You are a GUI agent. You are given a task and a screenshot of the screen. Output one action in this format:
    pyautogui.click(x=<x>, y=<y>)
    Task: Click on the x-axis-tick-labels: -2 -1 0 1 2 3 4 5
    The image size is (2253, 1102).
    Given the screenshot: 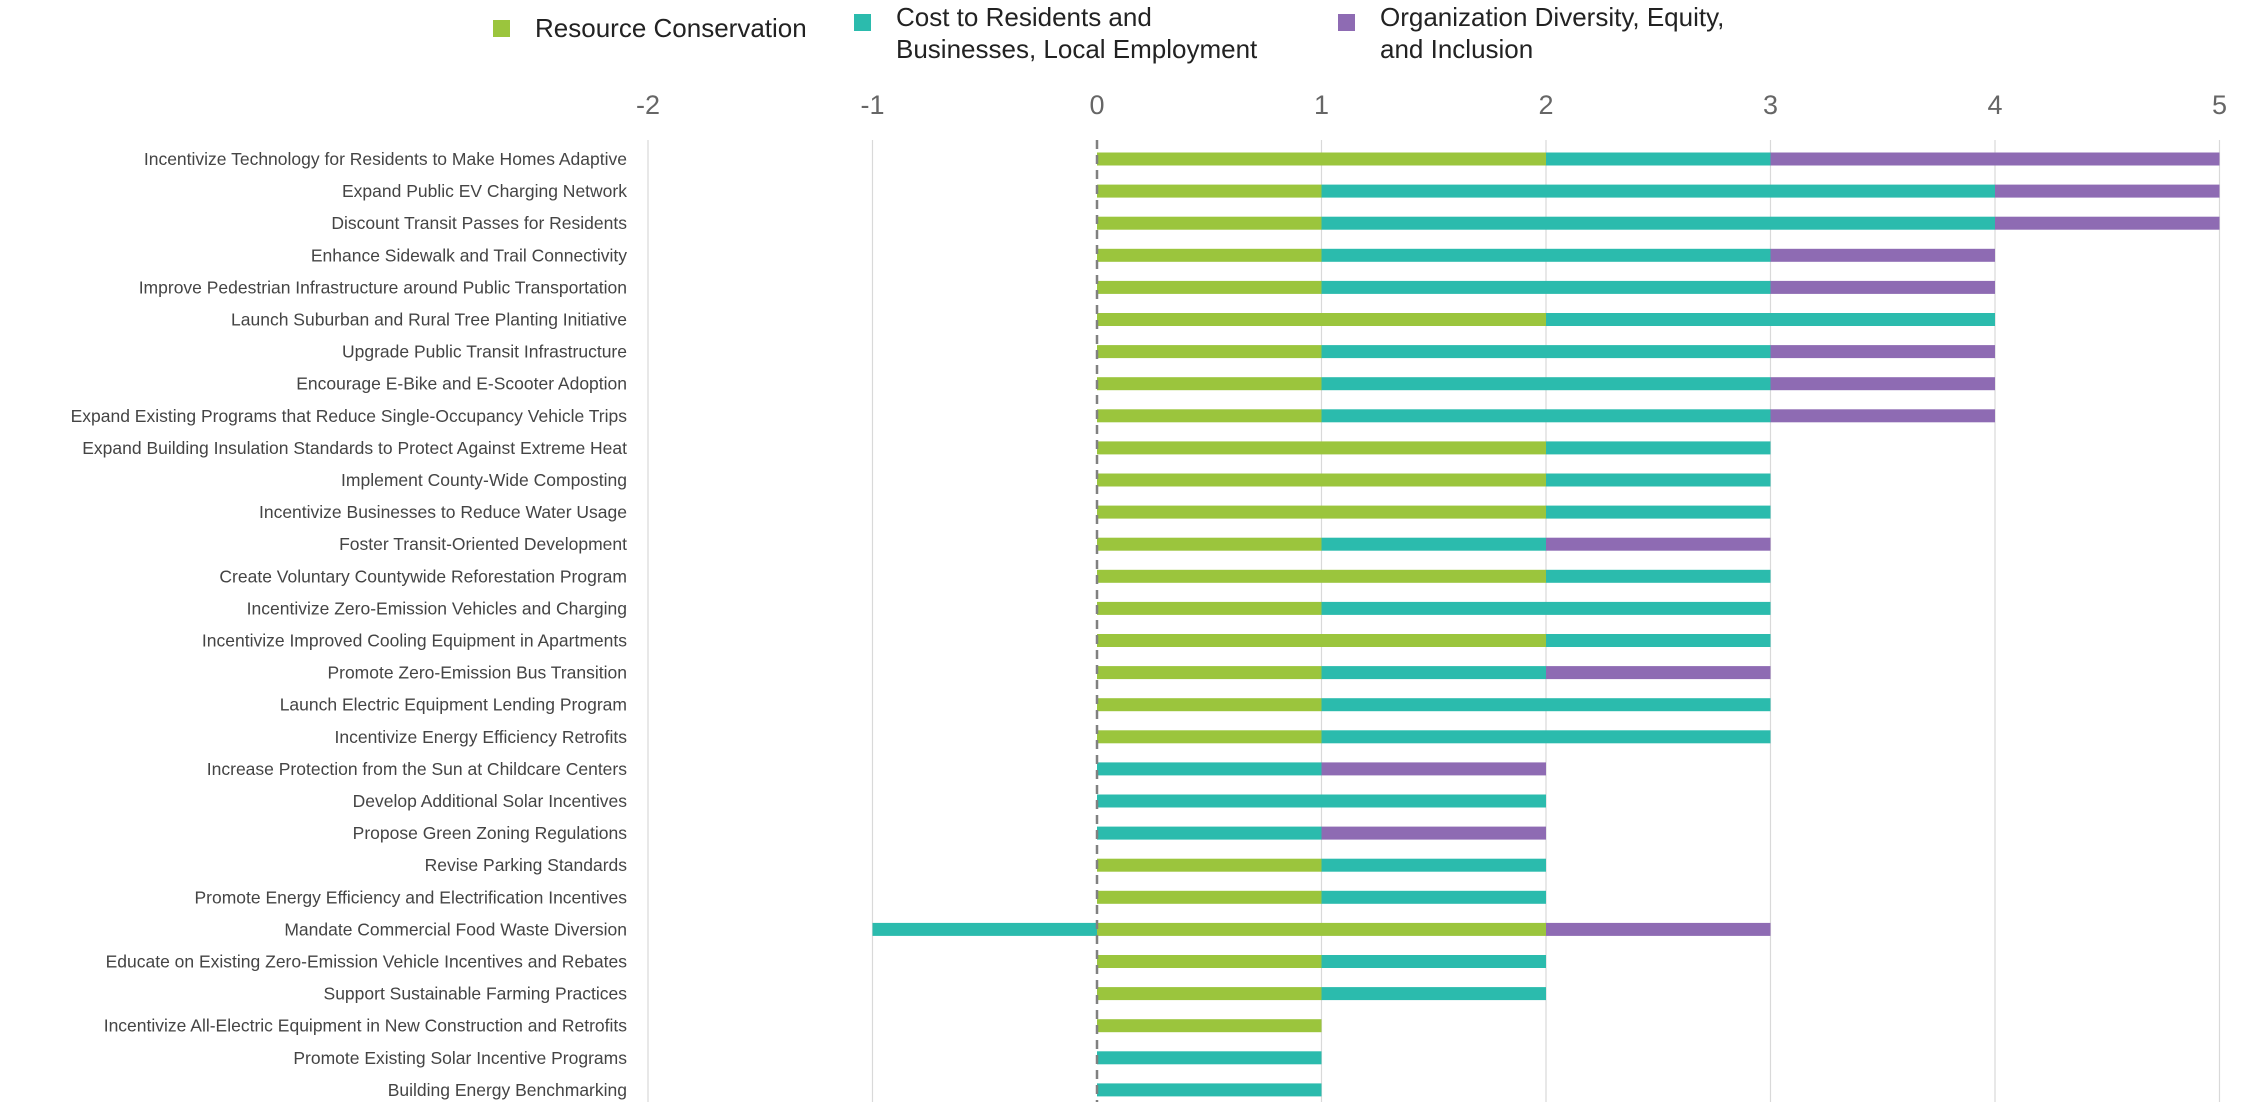 What is the action you would take?
    pyautogui.click(x=1431, y=105)
    